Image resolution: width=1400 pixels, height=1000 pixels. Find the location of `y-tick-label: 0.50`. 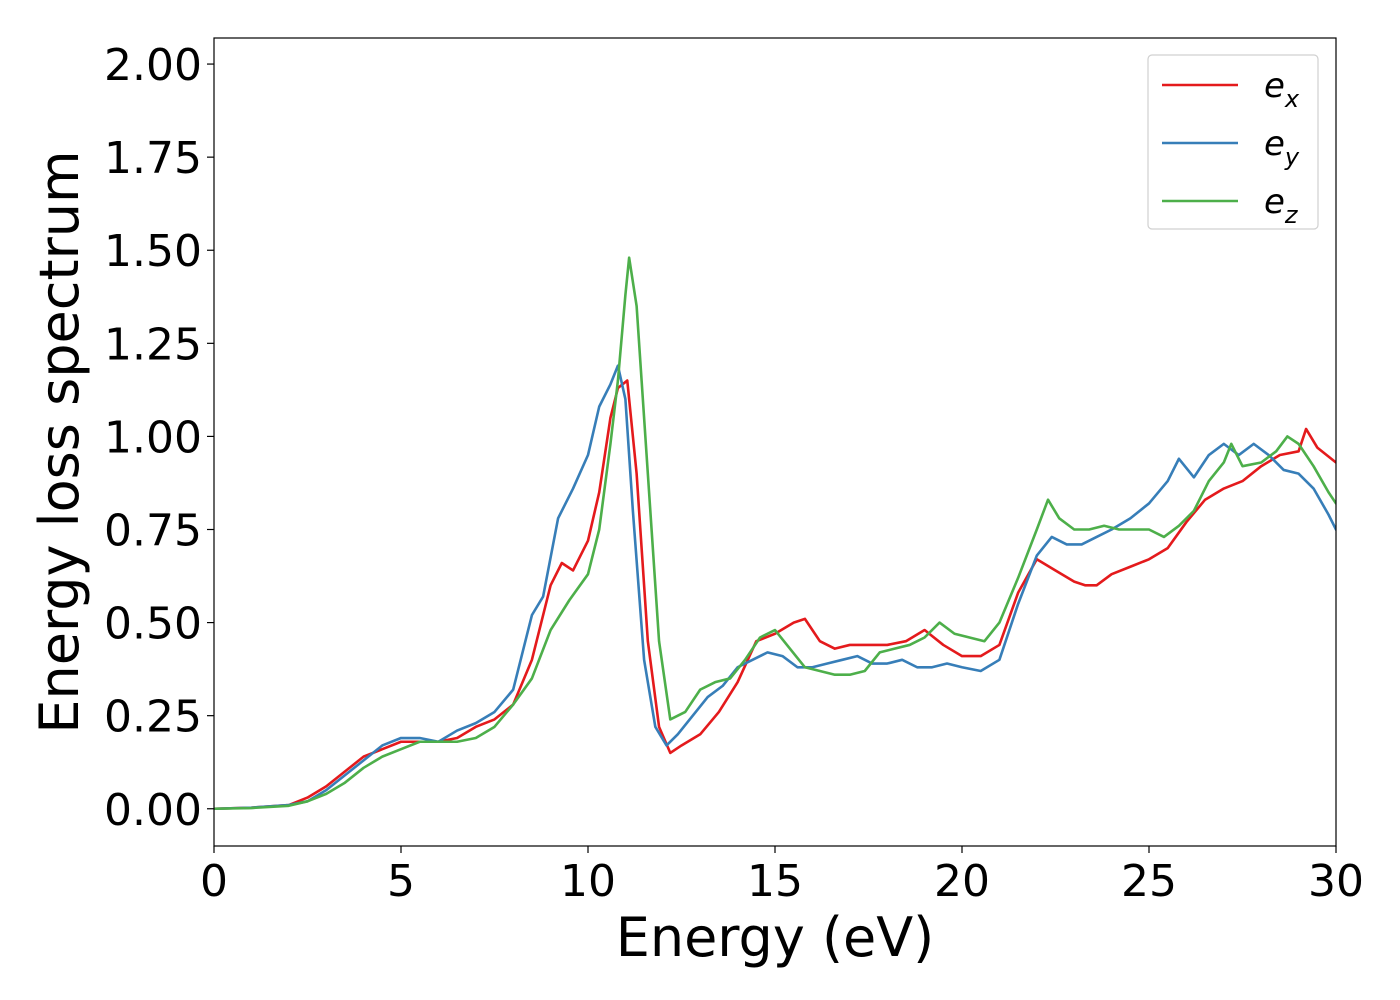

y-tick-label: 0.50 is located at coordinates (153, 624).